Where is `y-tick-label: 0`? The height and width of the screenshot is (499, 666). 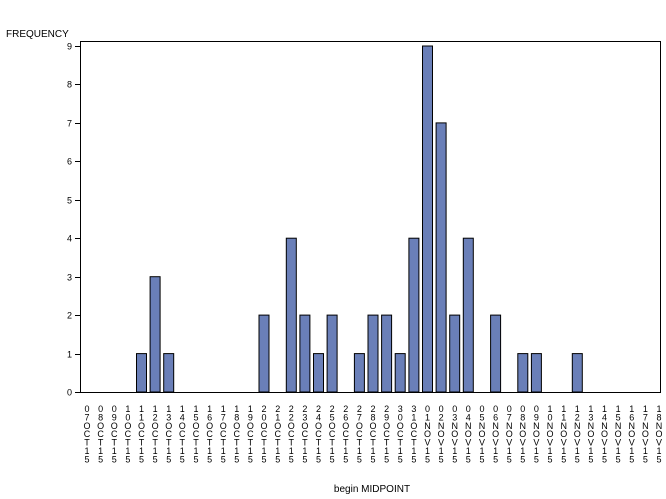
y-tick-label: 0 is located at coordinates (69, 393).